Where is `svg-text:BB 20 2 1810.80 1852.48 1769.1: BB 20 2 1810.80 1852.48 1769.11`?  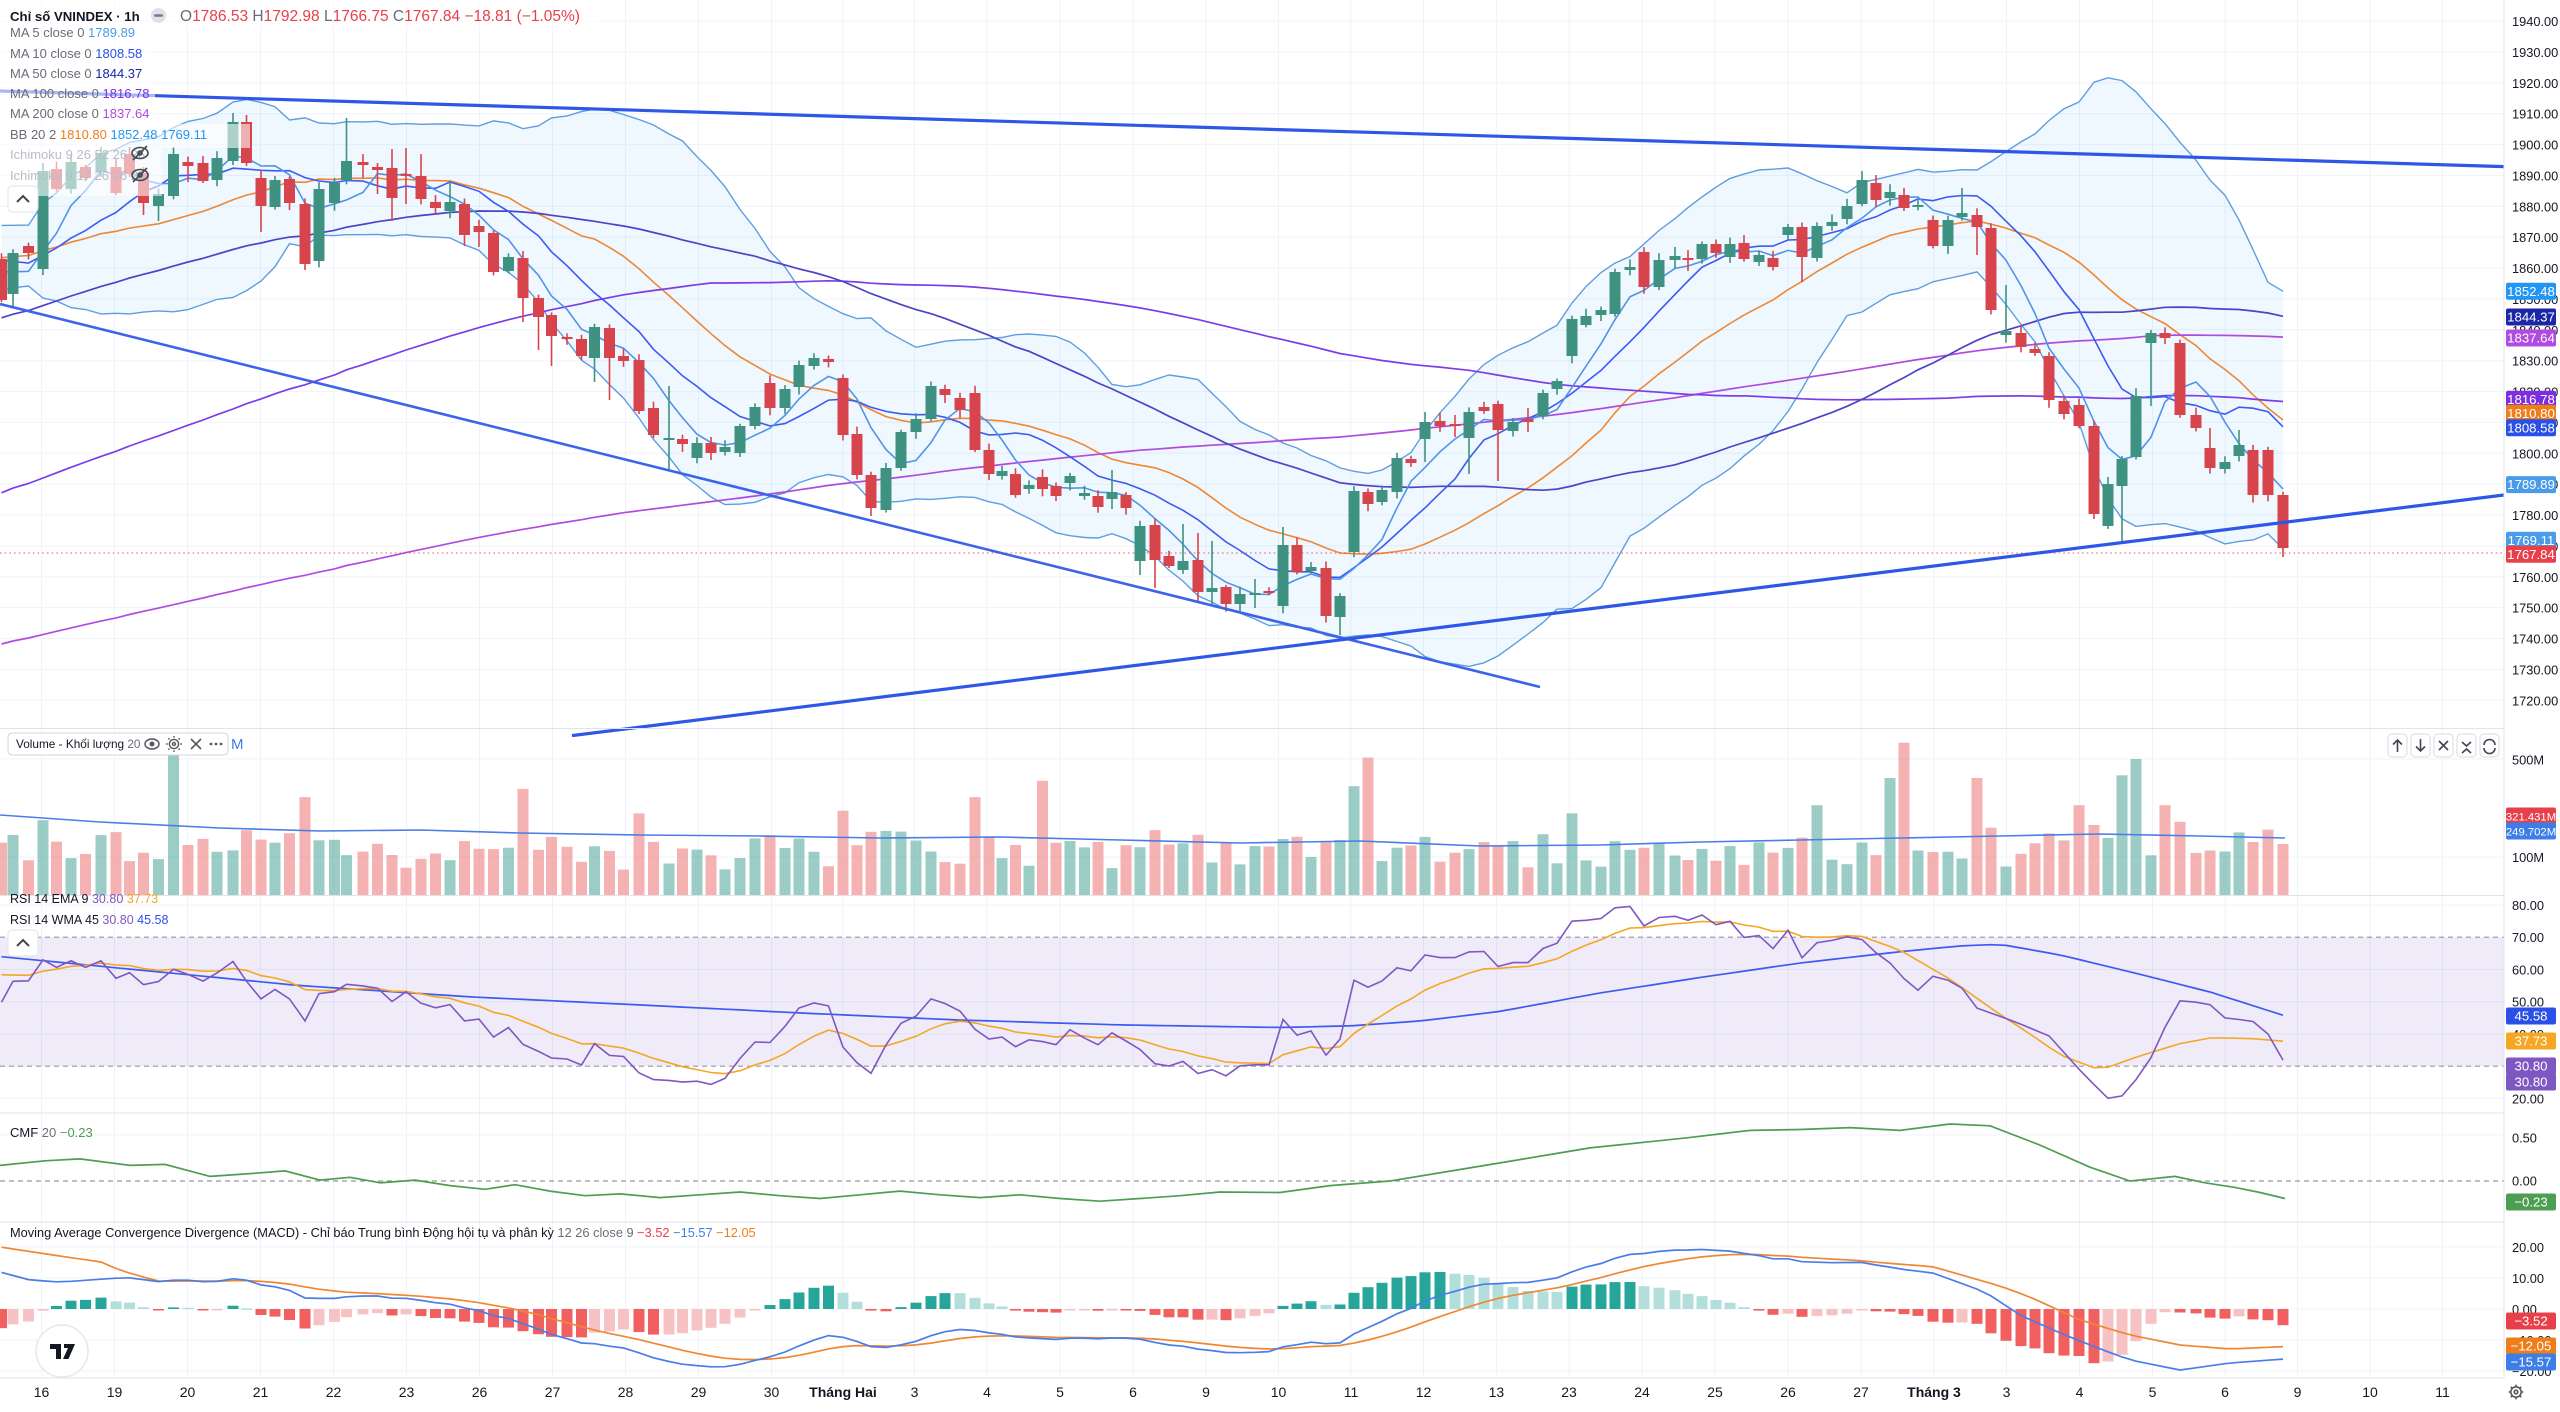
svg-text:BB 20 2 1810.80 1852.48 1769.1: BB 20 2 1810.80 1852.48 1769.11 is located at coordinates (108, 134).